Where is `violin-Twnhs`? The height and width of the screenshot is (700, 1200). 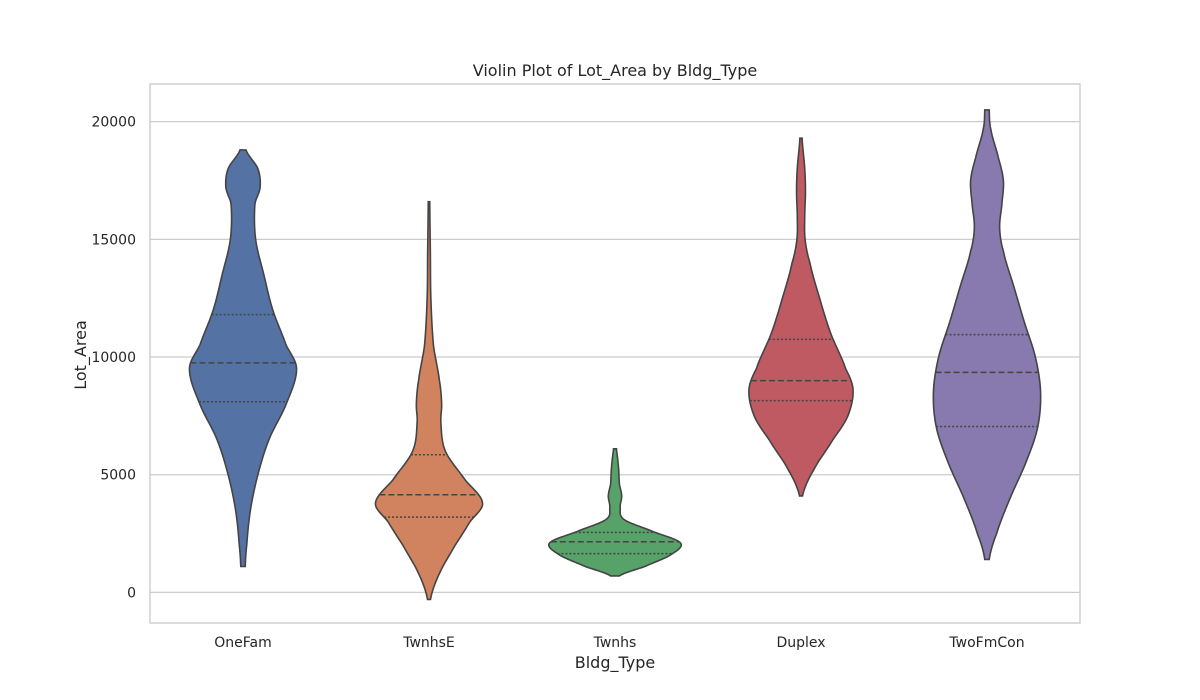 violin-Twnhs is located at coordinates (615, 512).